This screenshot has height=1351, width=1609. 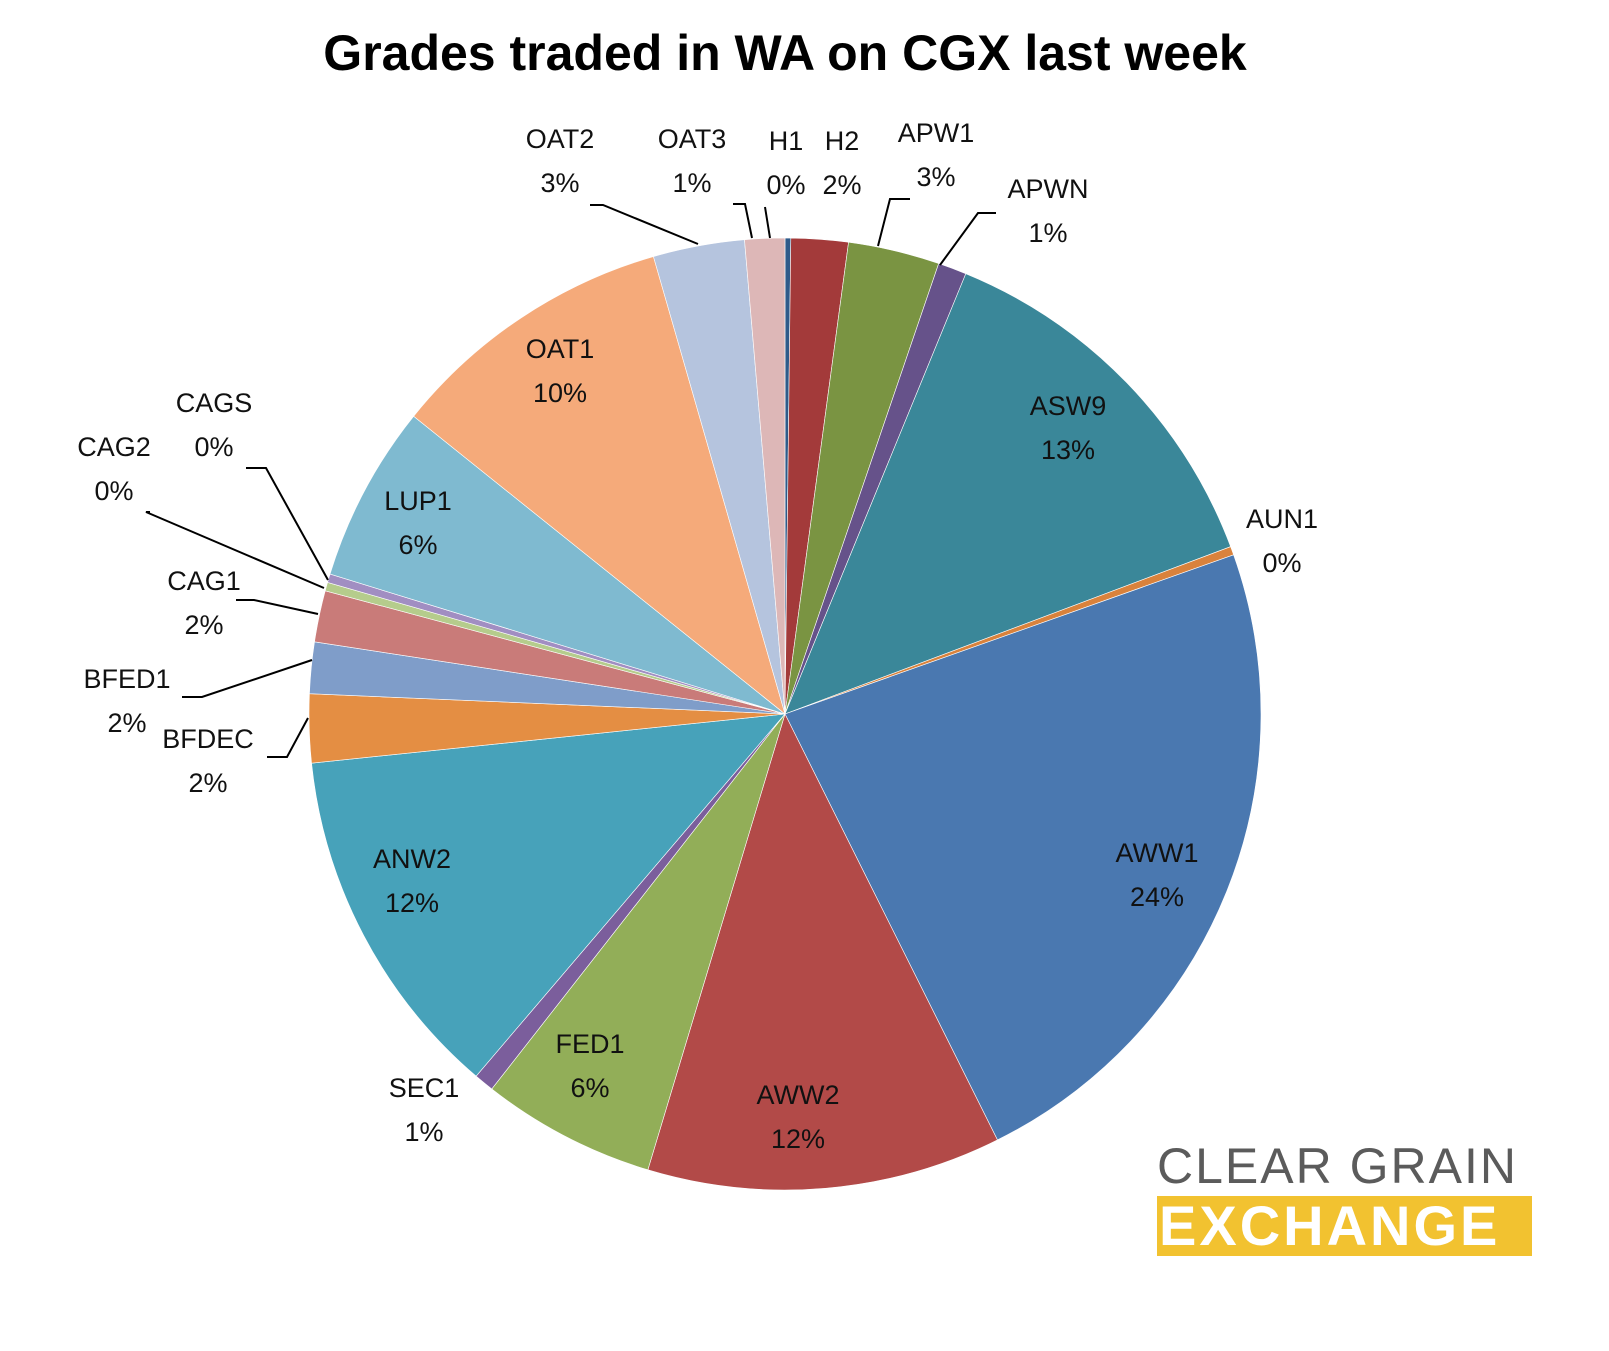 I want to click on leader-line-apw1, so click(x=893, y=222).